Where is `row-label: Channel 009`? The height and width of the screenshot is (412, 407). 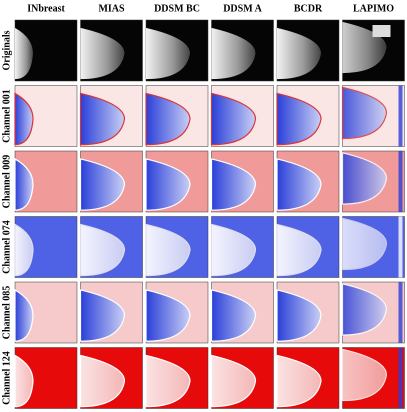 row-label: Channel 009 is located at coordinates (6, 182).